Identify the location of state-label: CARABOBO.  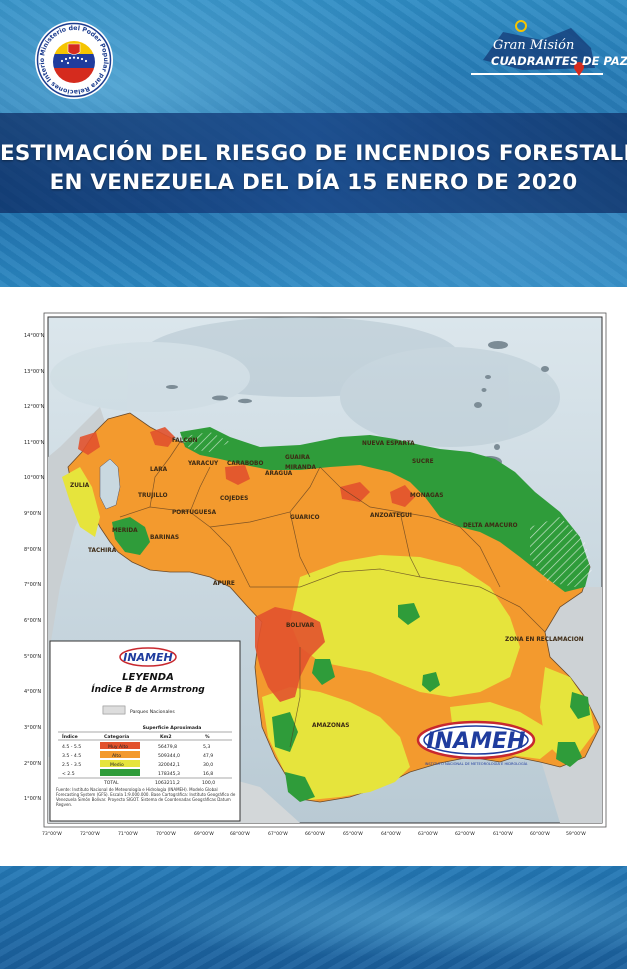
(245, 464).